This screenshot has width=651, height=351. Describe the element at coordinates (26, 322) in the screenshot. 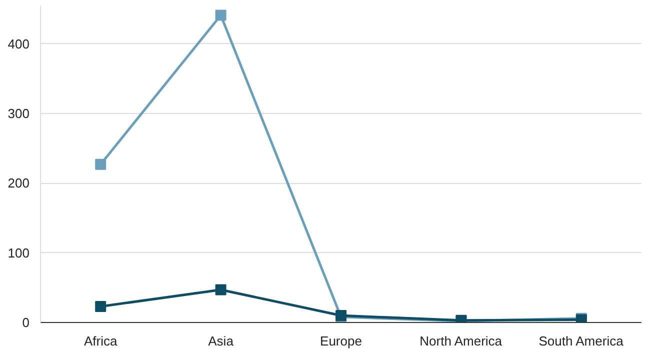

I see `y-tick-label: 0` at that location.